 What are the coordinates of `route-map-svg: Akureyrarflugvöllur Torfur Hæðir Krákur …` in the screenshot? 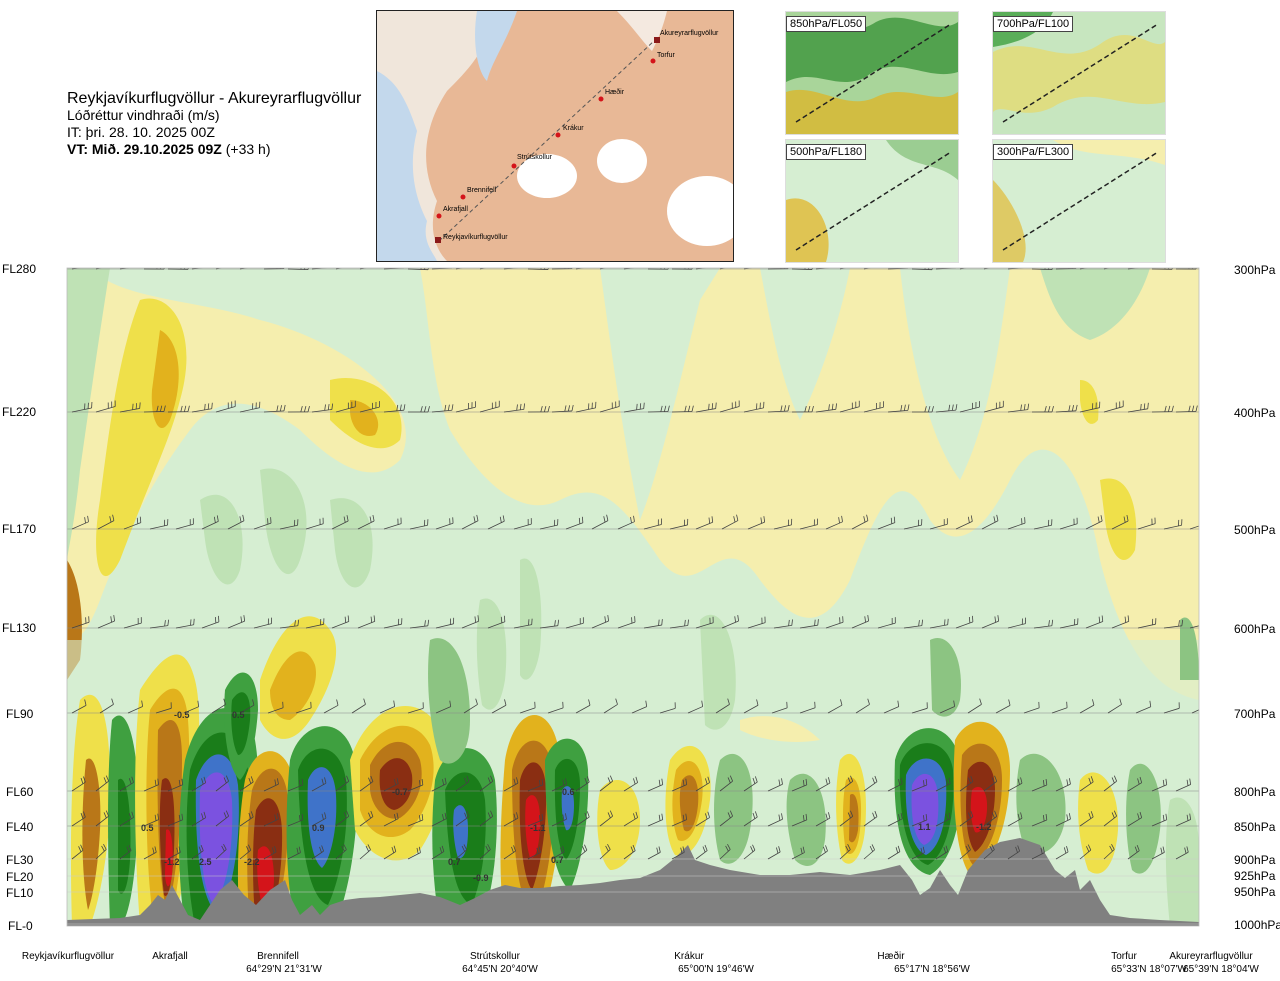 It's located at (555, 136).